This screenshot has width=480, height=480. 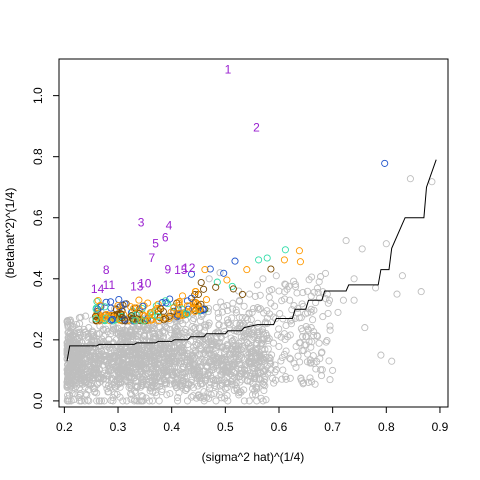 What do you see at coordinates (38, 95) in the screenshot?
I see `y-tick-label: 1.0` at bounding box center [38, 95].